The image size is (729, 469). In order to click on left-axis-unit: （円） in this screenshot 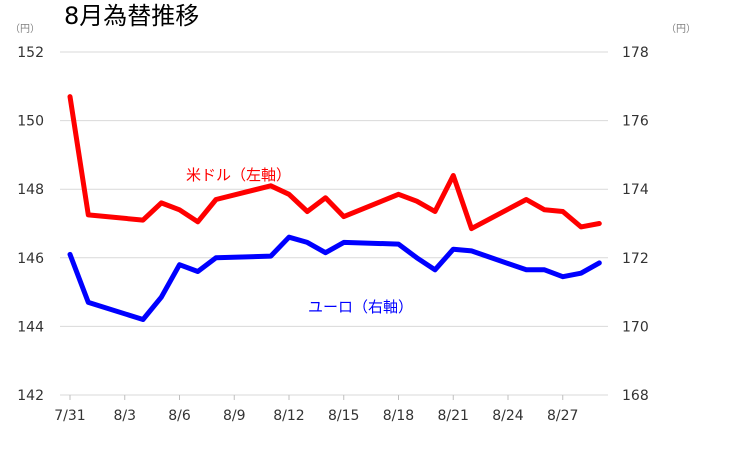, I will do `click(25, 29)`.